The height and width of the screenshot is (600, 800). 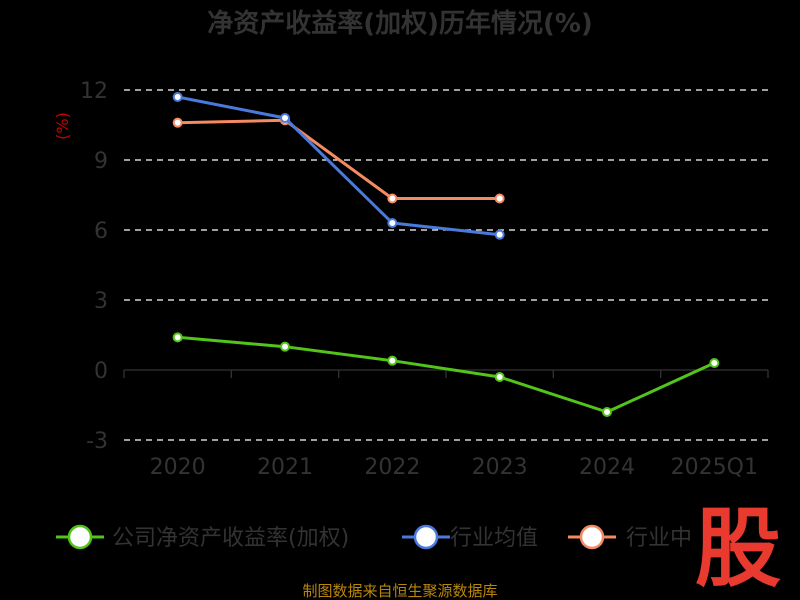 What do you see at coordinates (62, 126) in the screenshot?
I see `y-axis-label: (%)` at bounding box center [62, 126].